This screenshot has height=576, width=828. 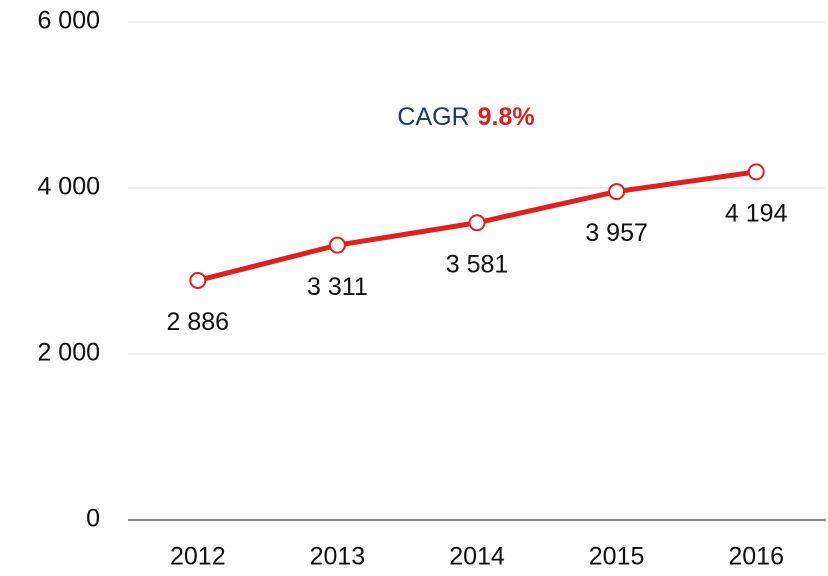 What do you see at coordinates (338, 557) in the screenshot?
I see `x-tick-label: 2013` at bounding box center [338, 557].